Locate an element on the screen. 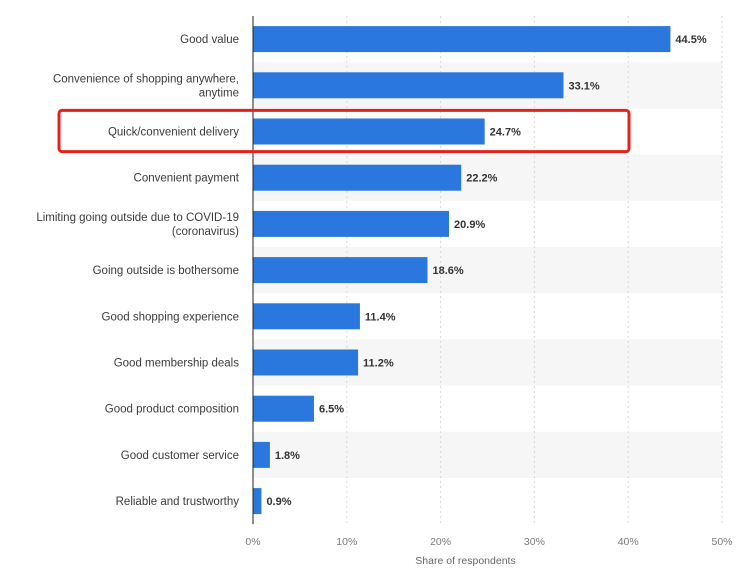  bar-good-customer-service is located at coordinates (261, 454).